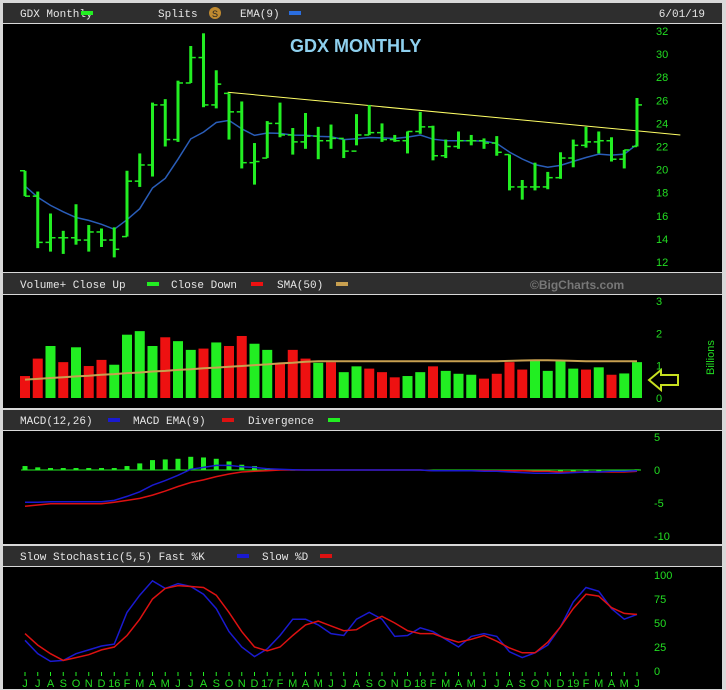  What do you see at coordinates (267, 684) in the screenshot?
I see `month-label: 17` at bounding box center [267, 684].